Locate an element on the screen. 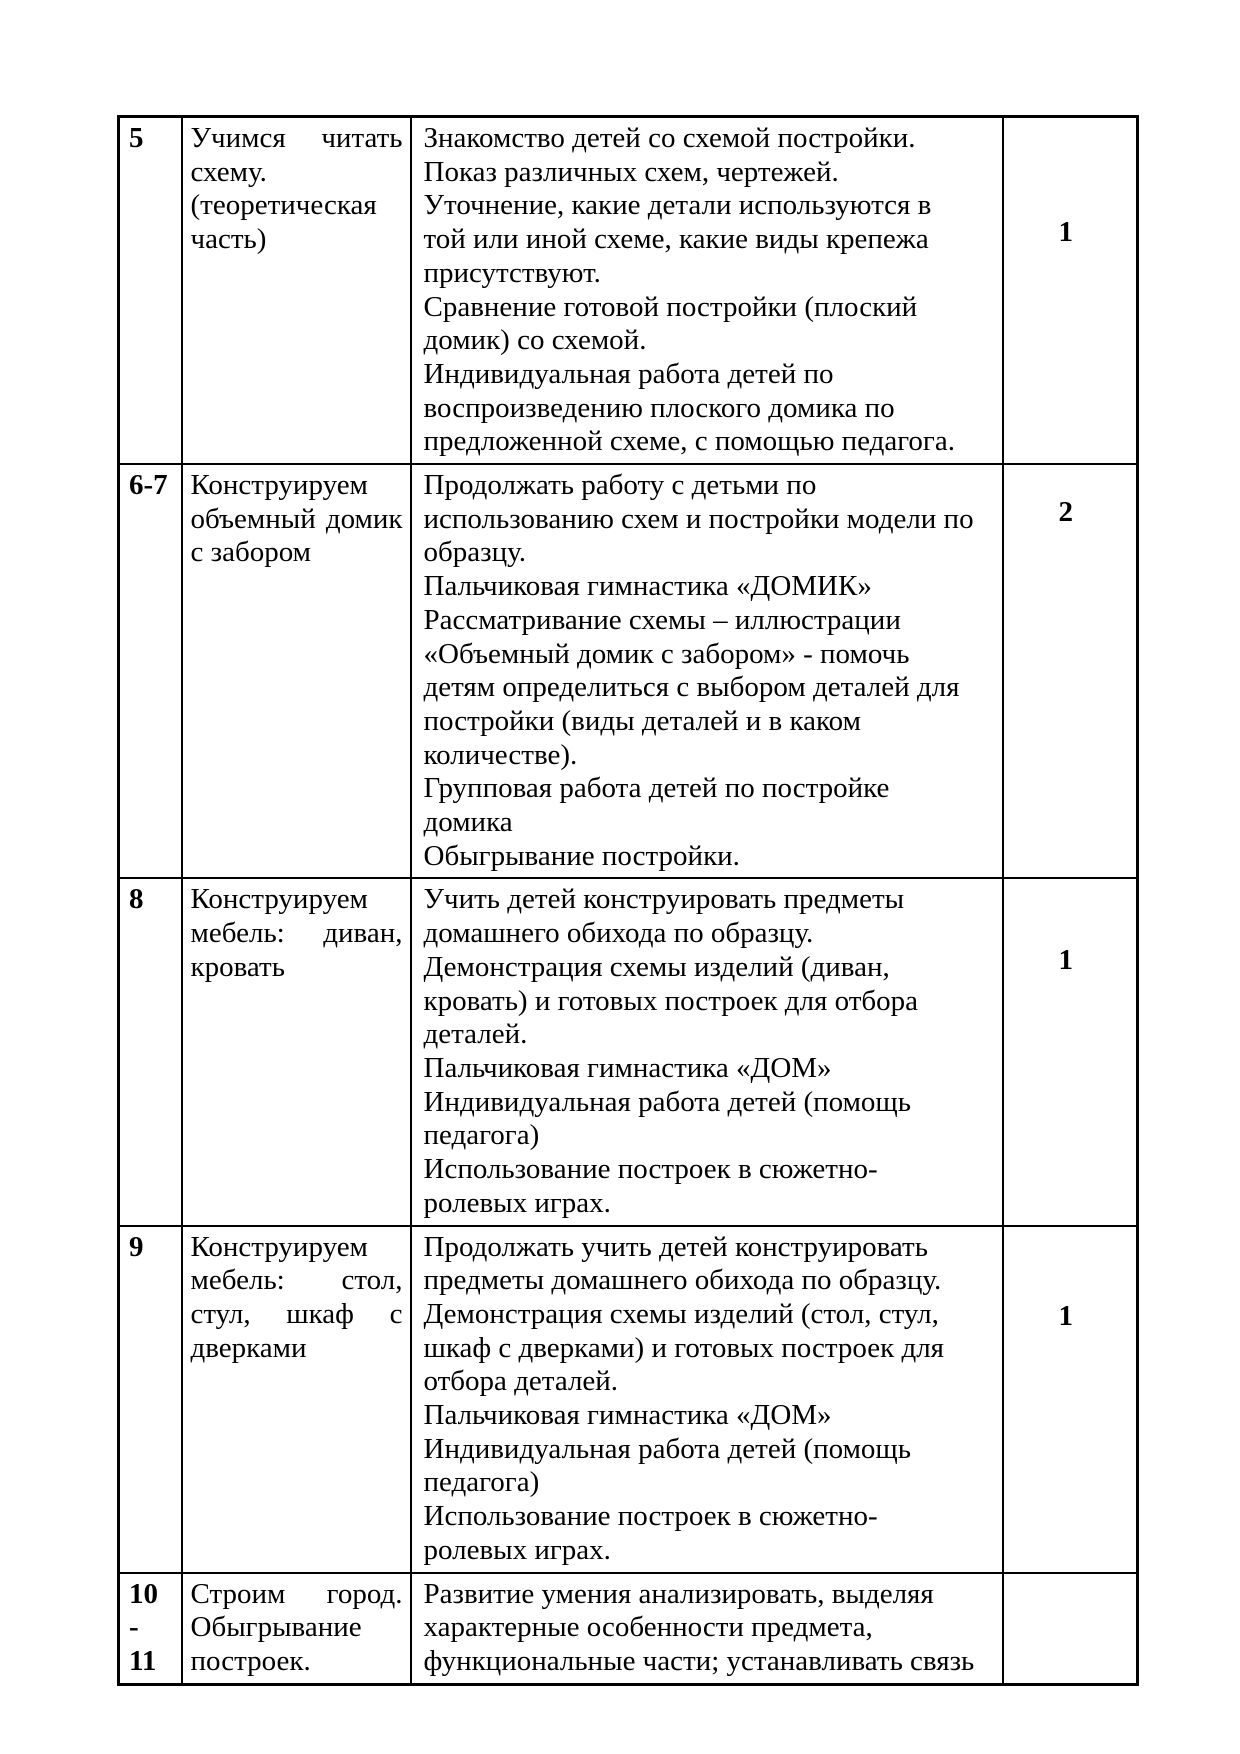  lesson-topic: Конструируем объемный домик с забором is located at coordinates (296, 671).